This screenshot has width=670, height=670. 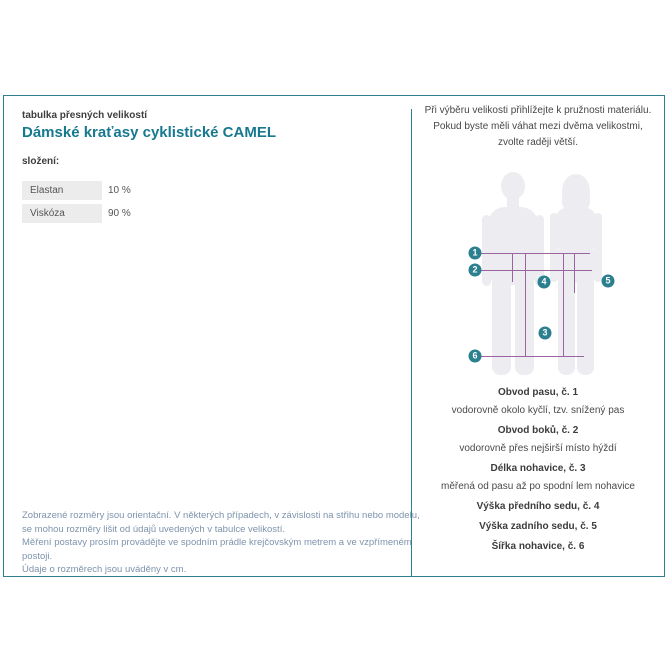 I want to click on composition-row-value: 90 %, so click(x=119, y=213).